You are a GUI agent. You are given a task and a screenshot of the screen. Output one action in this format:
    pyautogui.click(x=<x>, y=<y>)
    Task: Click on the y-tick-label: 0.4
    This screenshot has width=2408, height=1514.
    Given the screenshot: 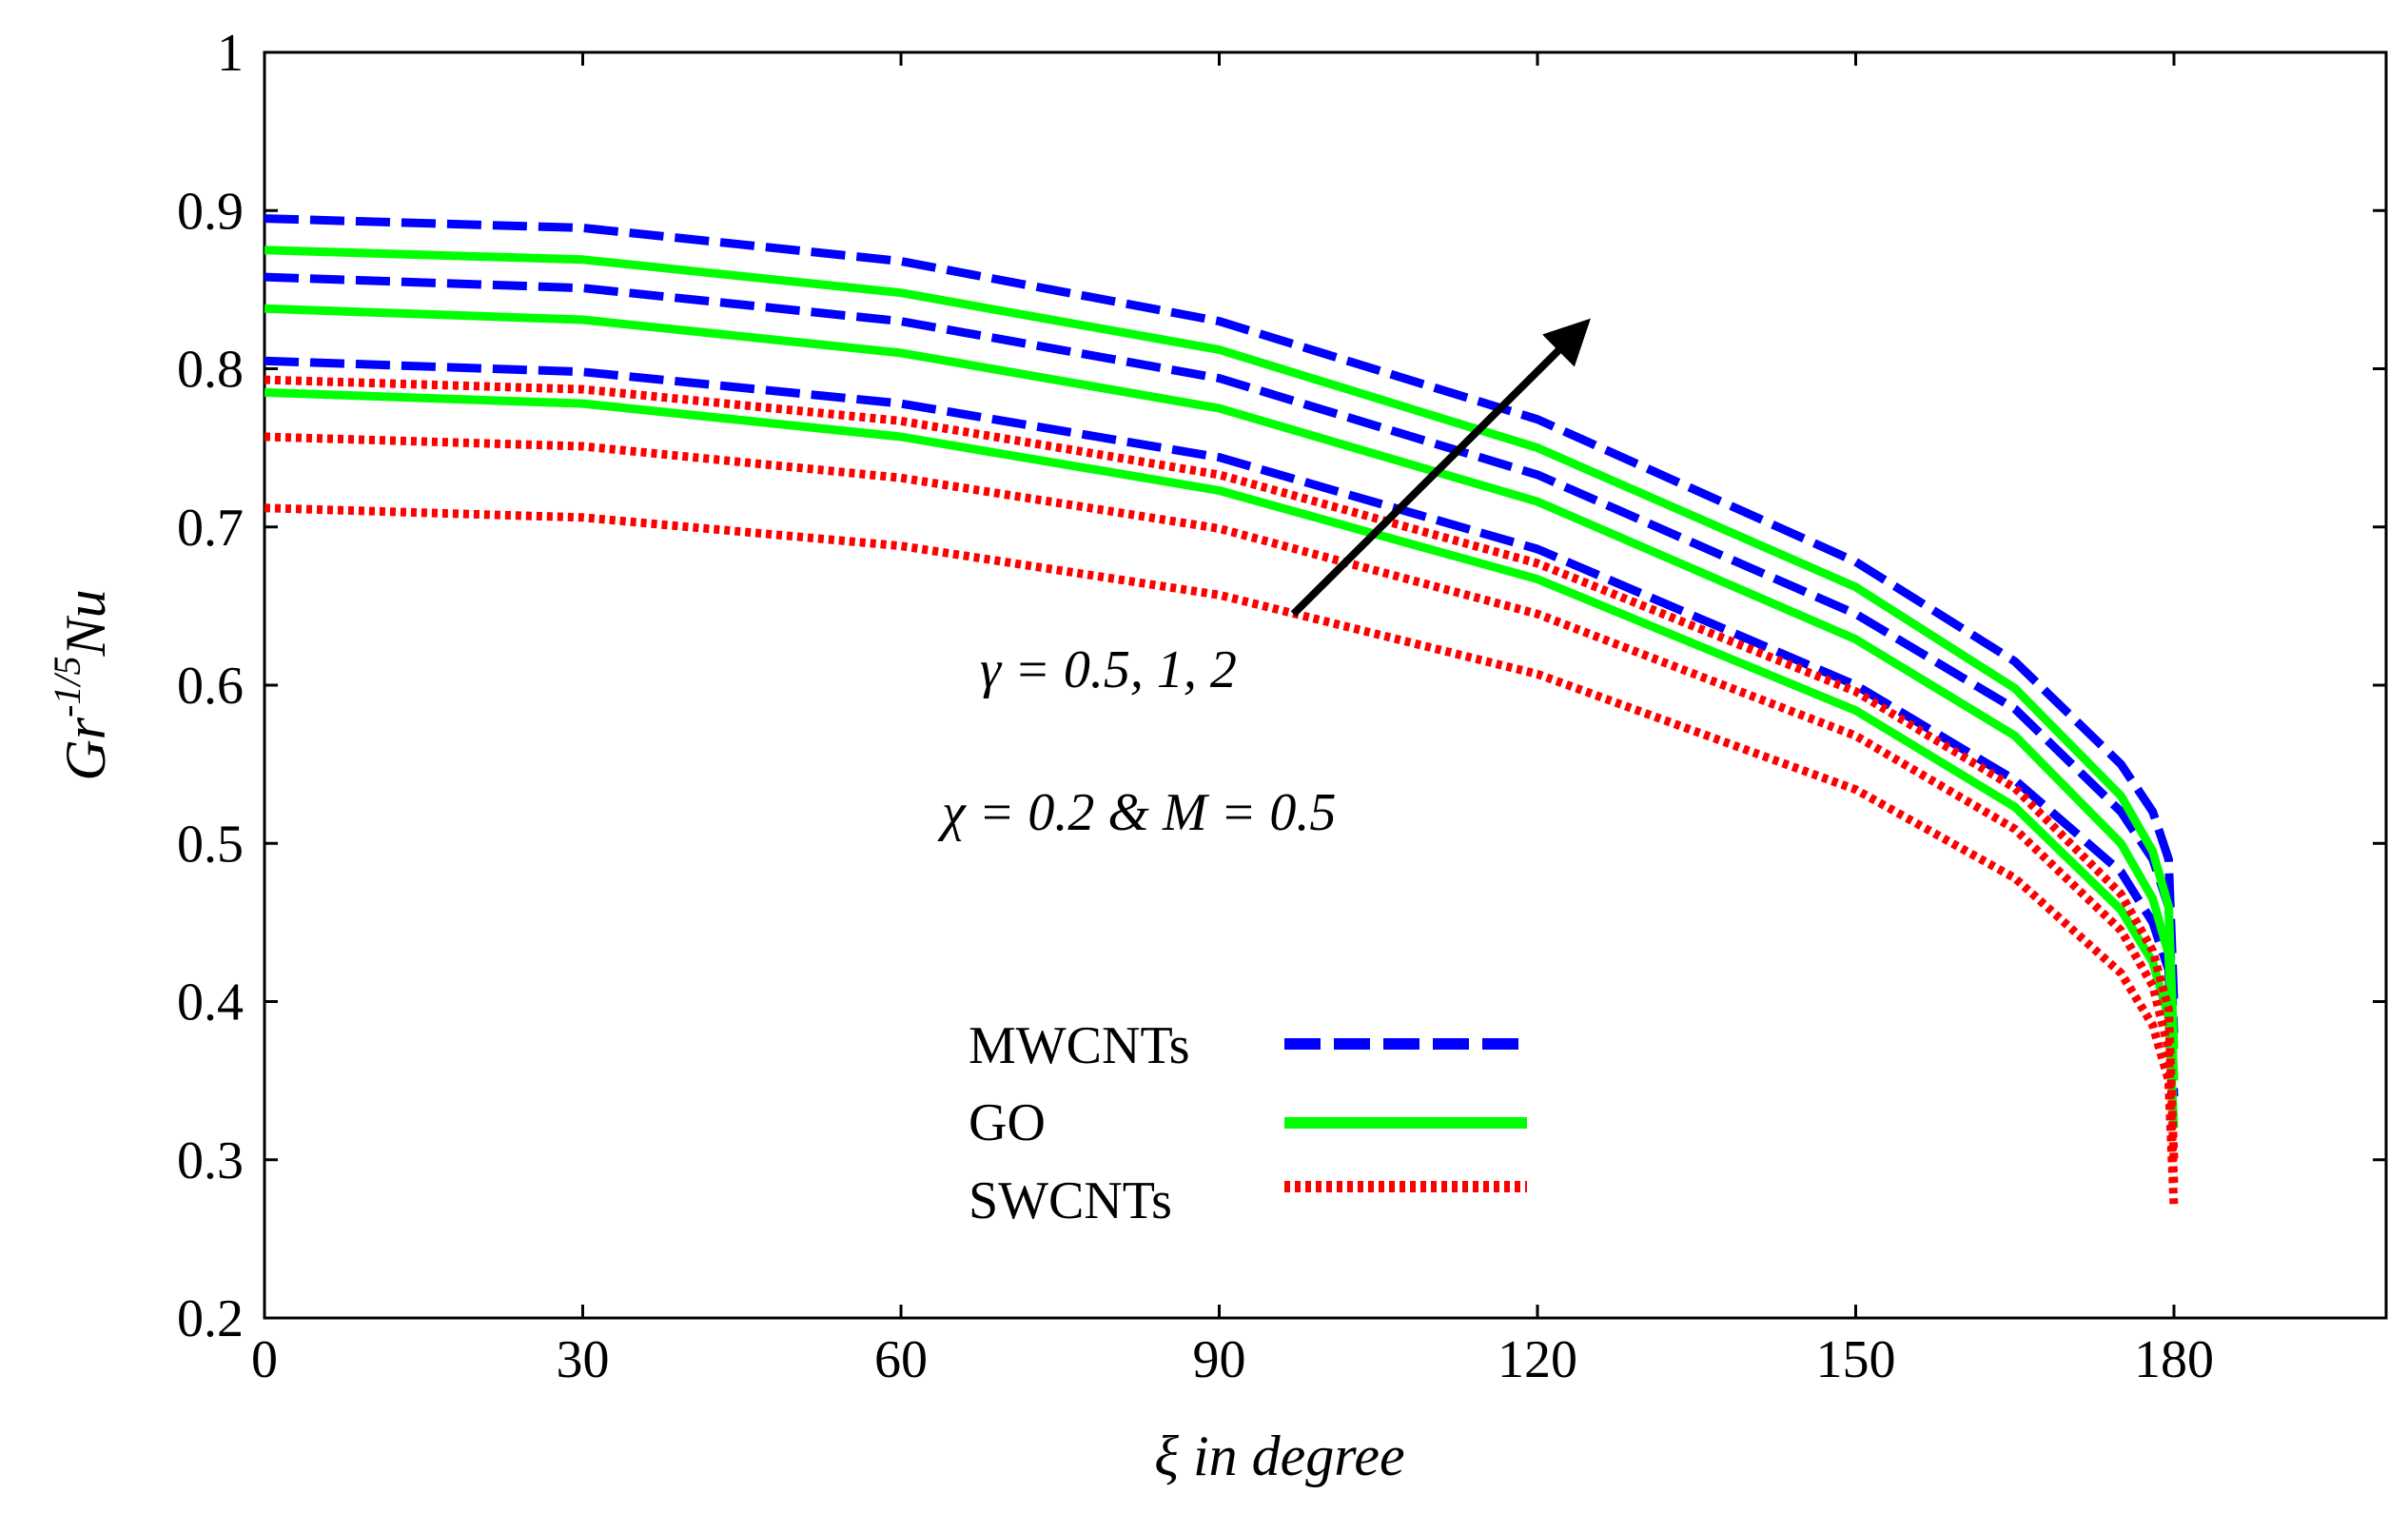 What is the action you would take?
    pyautogui.click(x=210, y=1002)
    